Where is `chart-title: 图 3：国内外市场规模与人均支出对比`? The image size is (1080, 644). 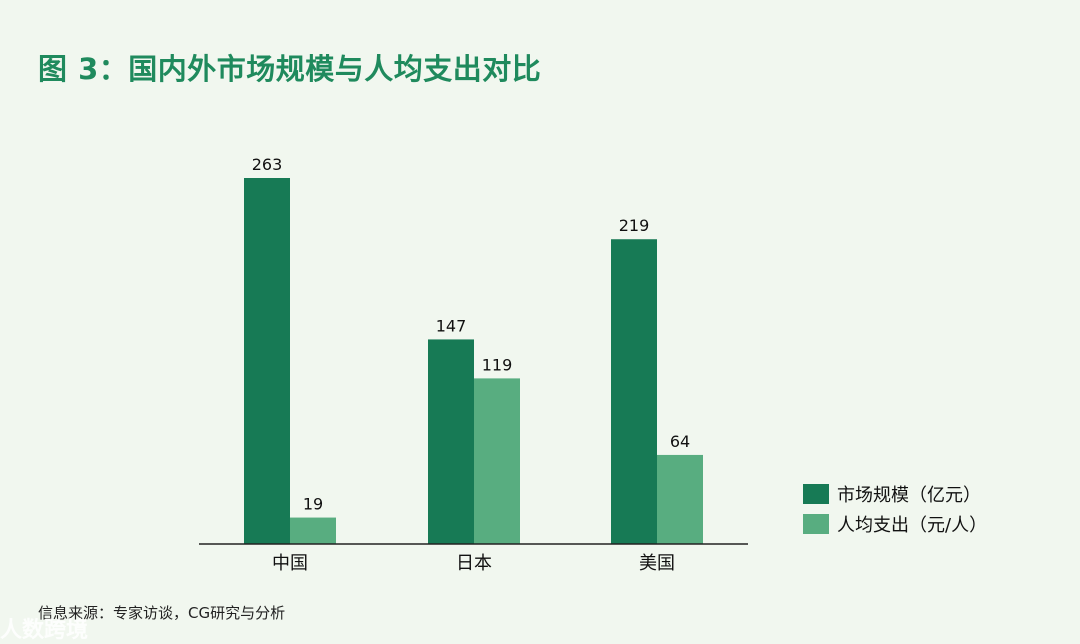 chart-title: 图 3：国内外市场规模与人均支出对比 is located at coordinates (290, 69).